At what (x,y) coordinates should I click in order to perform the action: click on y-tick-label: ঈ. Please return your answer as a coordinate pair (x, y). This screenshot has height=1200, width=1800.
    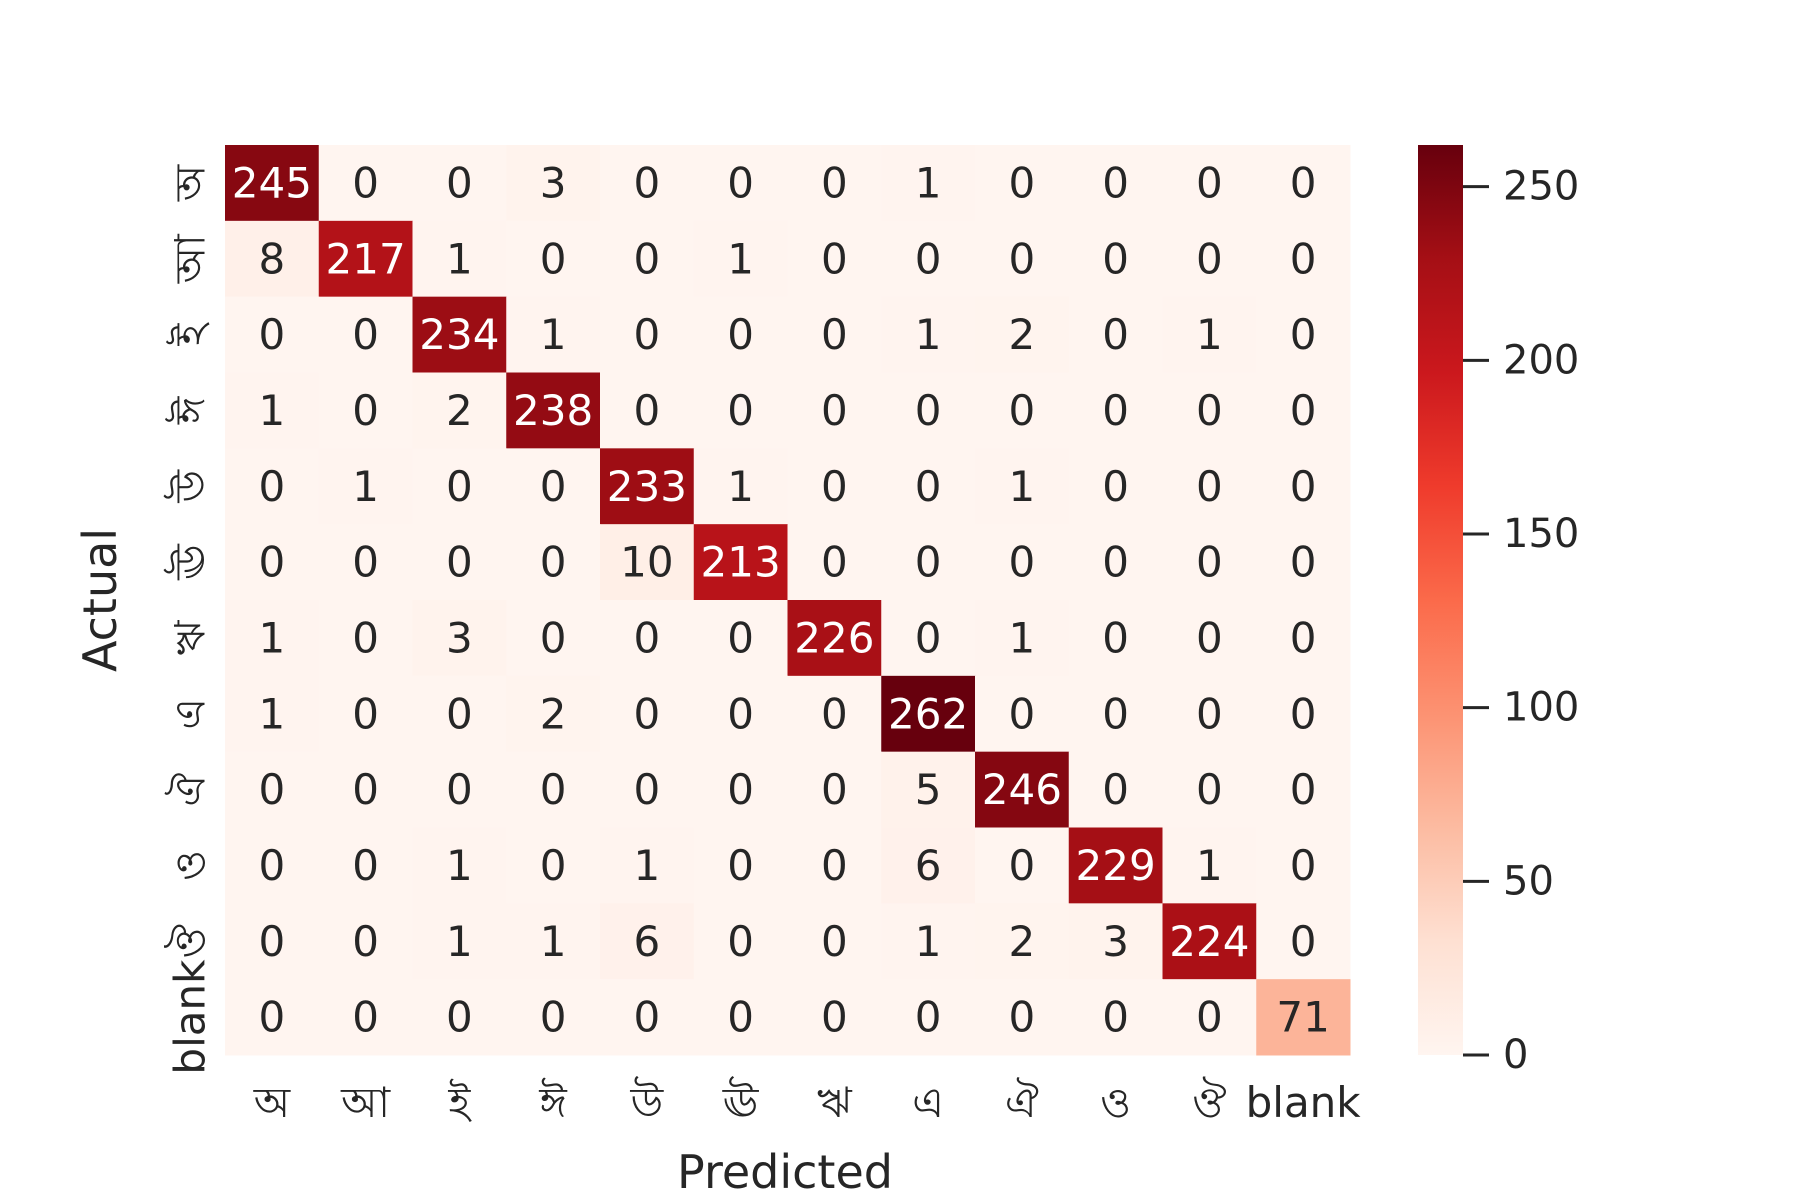
    Looking at the image, I should click on (190, 410).